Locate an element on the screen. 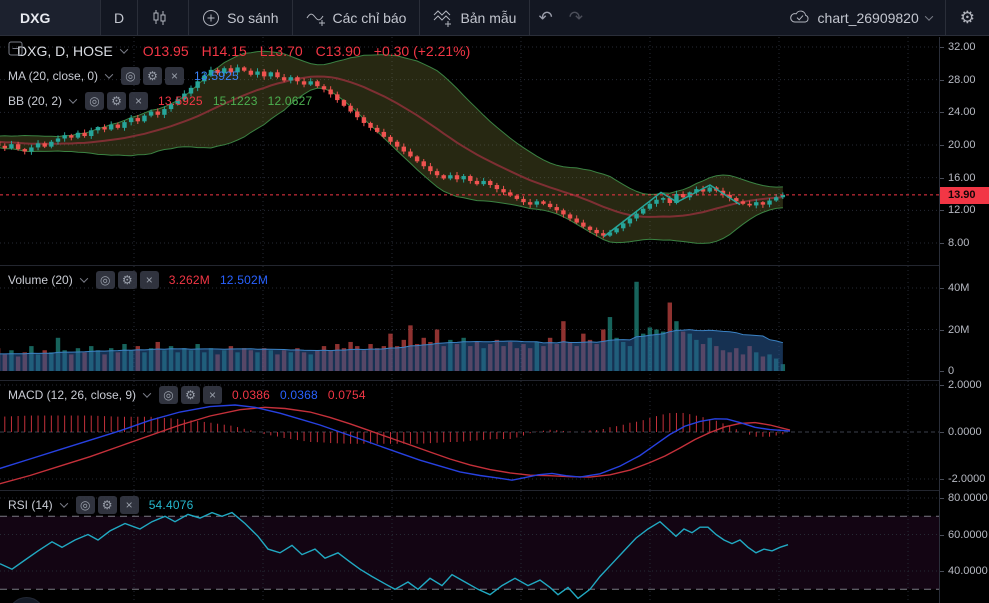 The height and width of the screenshot is (603, 989). price-tick-label: 28.00 is located at coordinates (958, 80).